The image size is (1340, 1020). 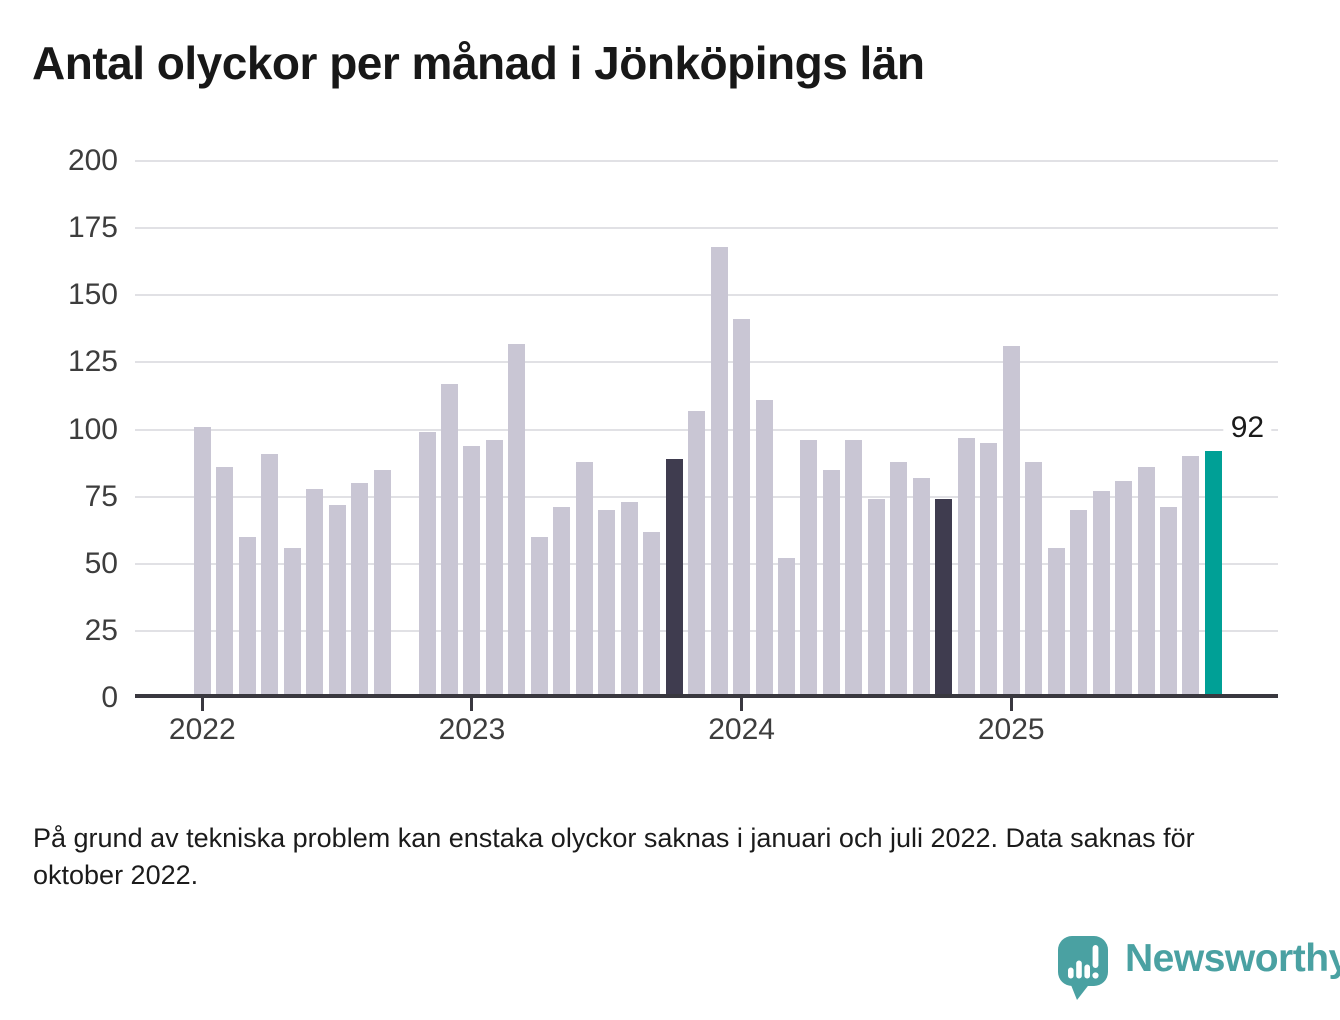 What do you see at coordinates (101, 563) in the screenshot?
I see `y-axis-label-50: 50` at bounding box center [101, 563].